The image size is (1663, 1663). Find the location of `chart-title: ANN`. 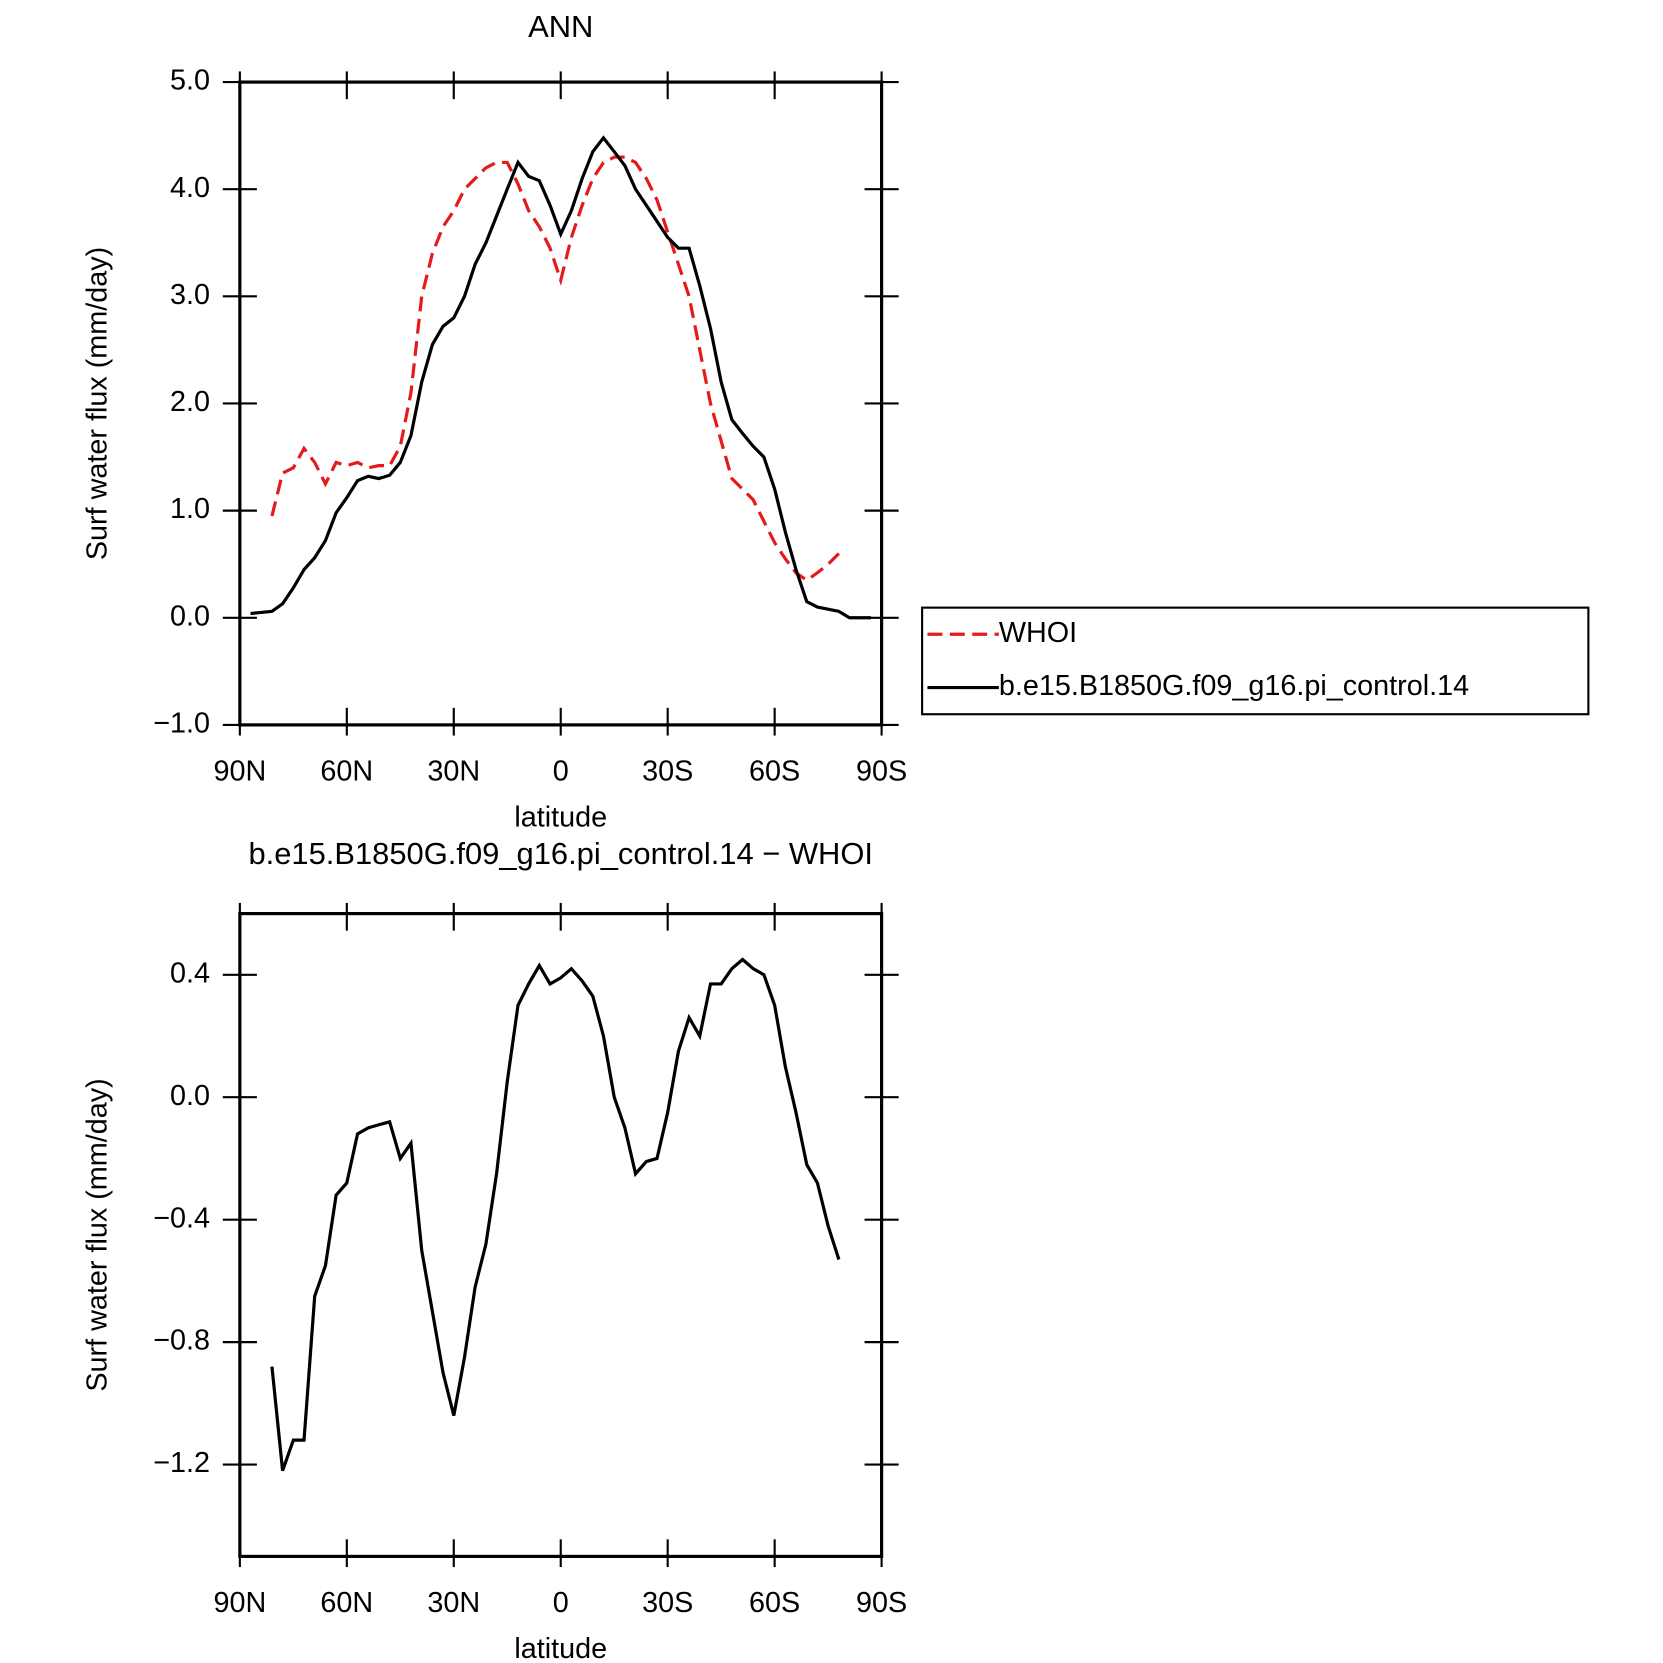

chart-title: ANN is located at coordinates (560, 26).